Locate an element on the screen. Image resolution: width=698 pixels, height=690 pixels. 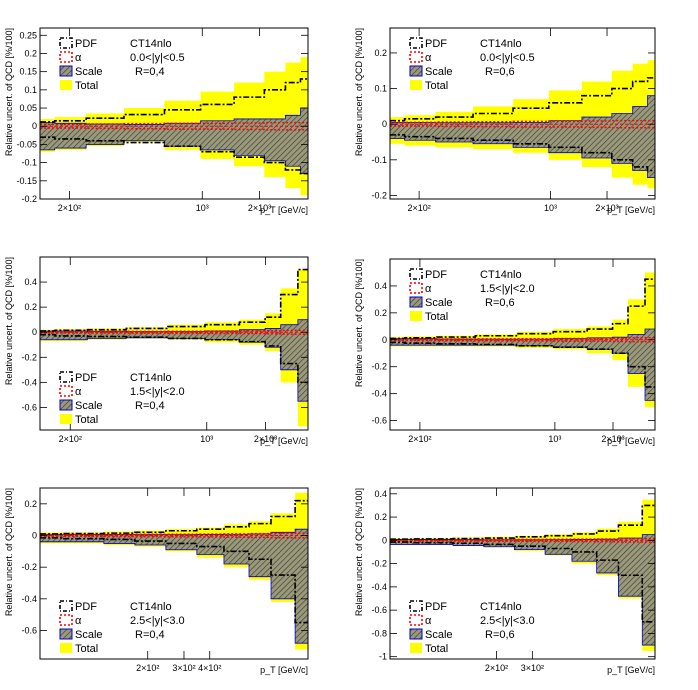
y-tick-label: 0.1 is located at coordinates (380, 89).